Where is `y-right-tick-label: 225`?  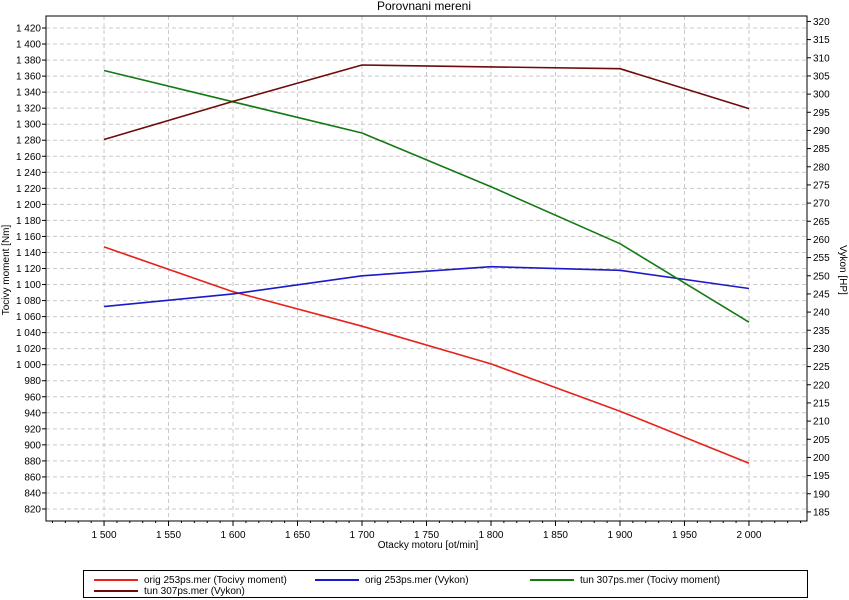
y-right-tick-label: 225 is located at coordinates (821, 367).